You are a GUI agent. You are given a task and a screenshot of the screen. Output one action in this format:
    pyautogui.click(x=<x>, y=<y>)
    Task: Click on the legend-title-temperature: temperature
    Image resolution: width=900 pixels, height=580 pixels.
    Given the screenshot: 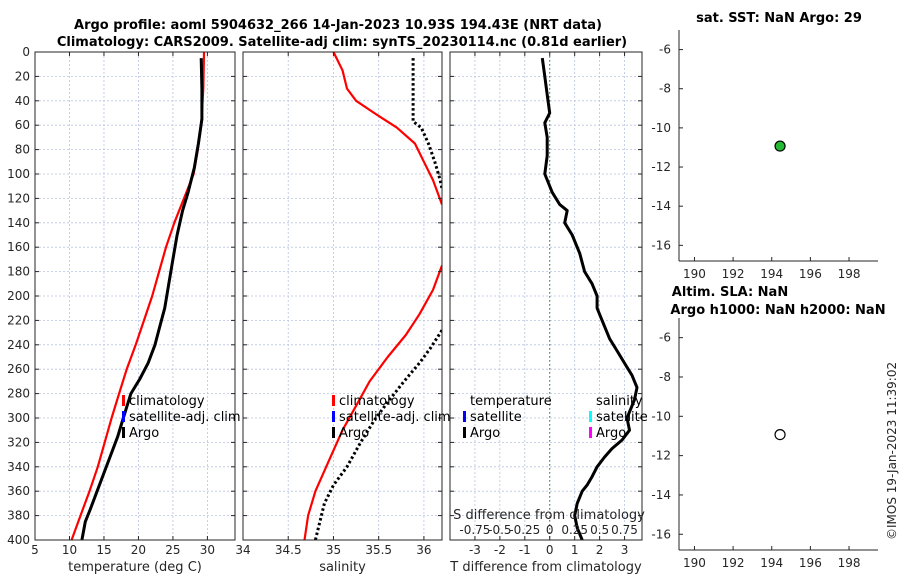 What is the action you would take?
    pyautogui.click(x=511, y=401)
    